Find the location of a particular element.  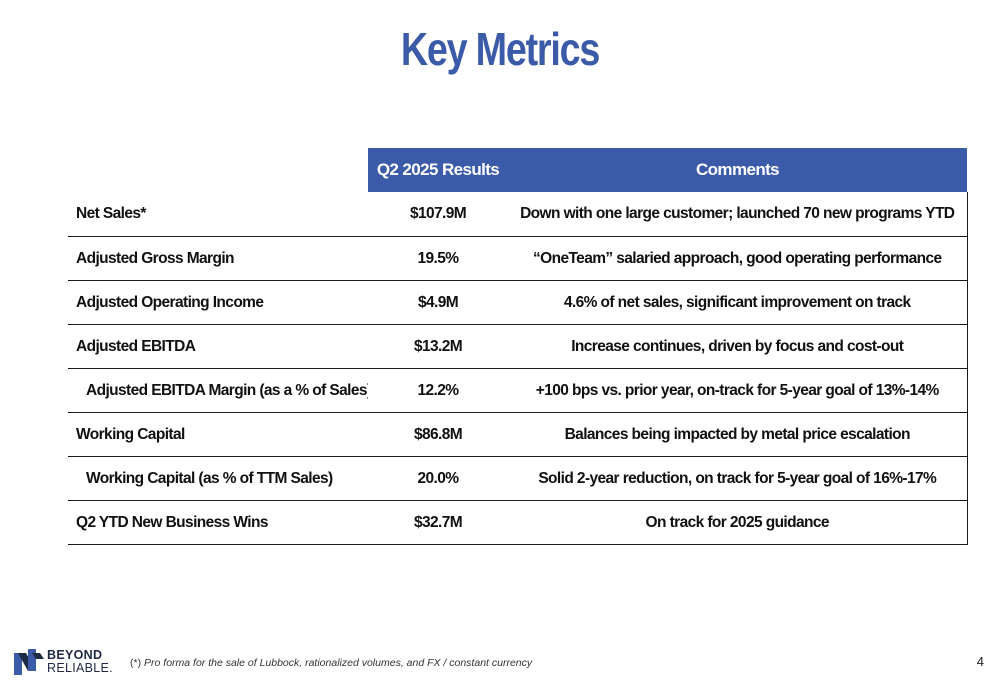

metric-value: $86.8M is located at coordinates (438, 434).